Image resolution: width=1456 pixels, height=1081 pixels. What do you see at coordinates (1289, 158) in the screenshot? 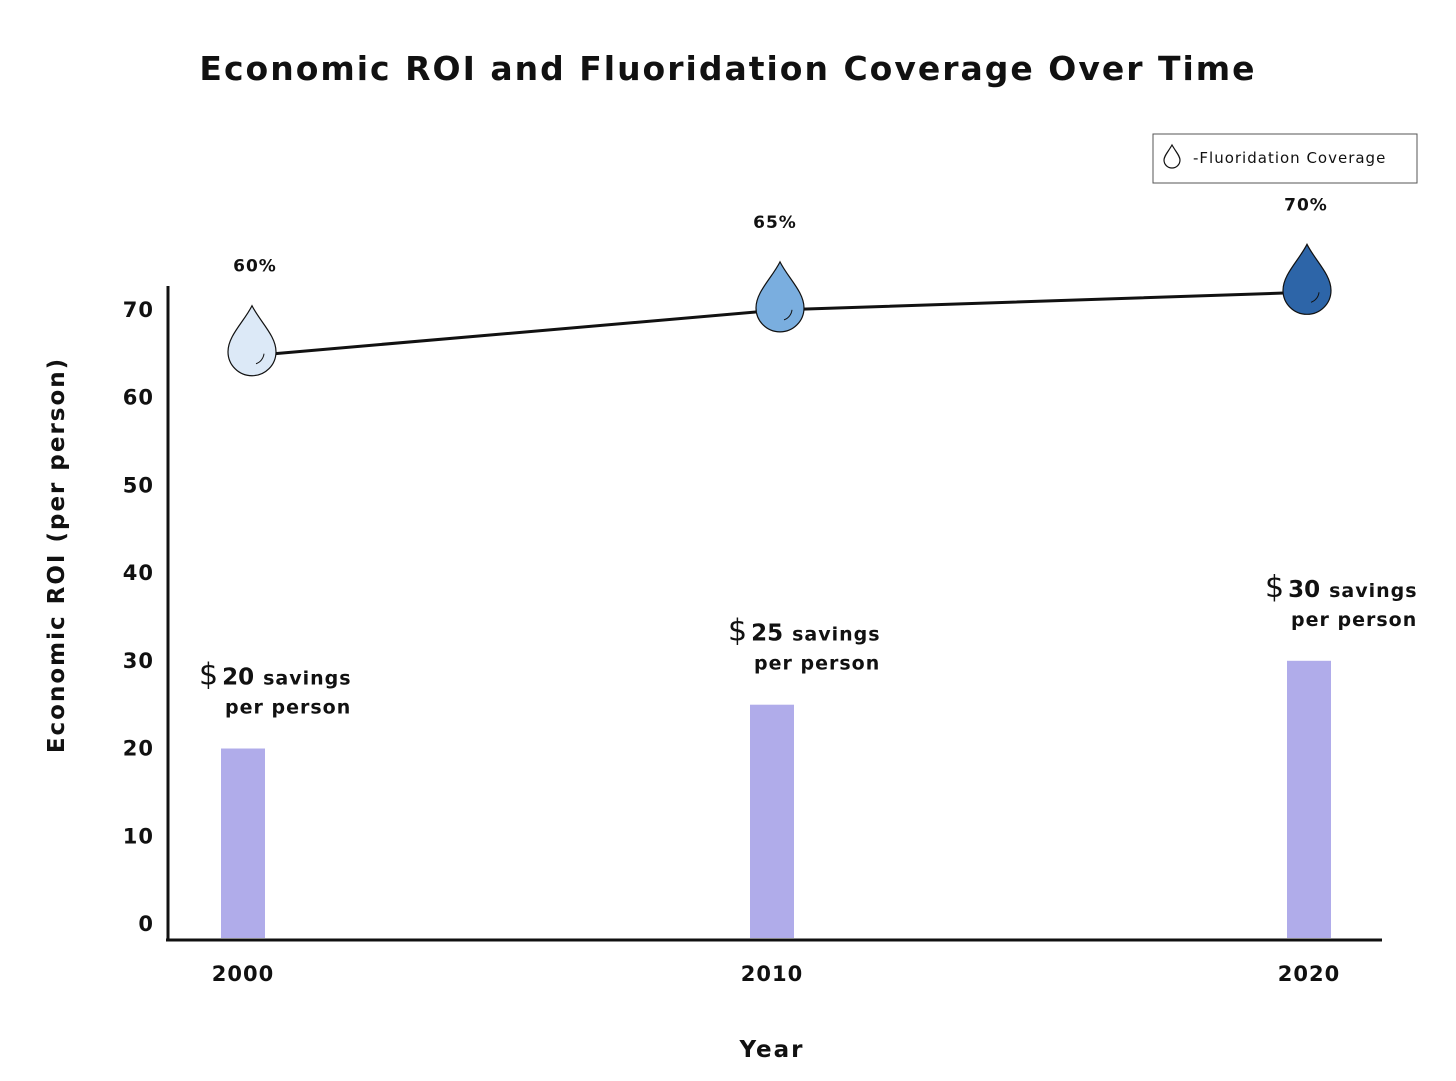
I see `legend-entry-fluoridation-coverage: -Fluoridation Coverage` at bounding box center [1289, 158].